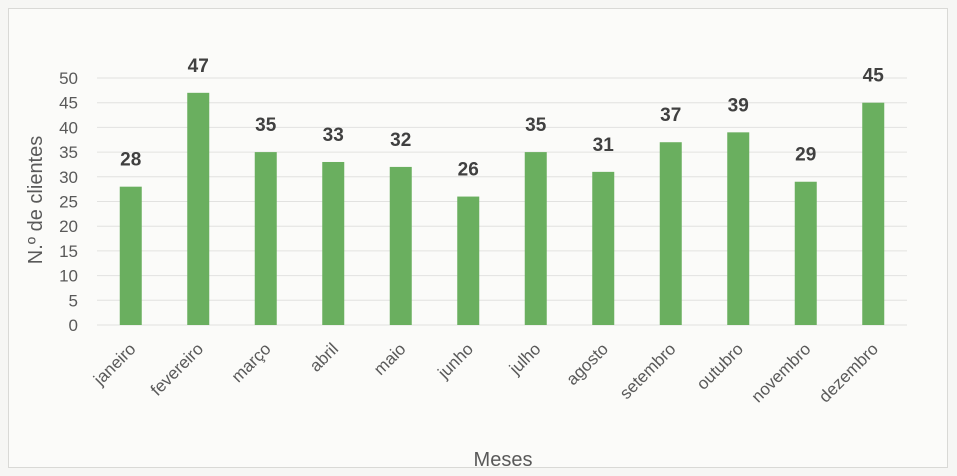 This screenshot has height=476, width=957. I want to click on y-tick-label: 40, so click(68, 127).